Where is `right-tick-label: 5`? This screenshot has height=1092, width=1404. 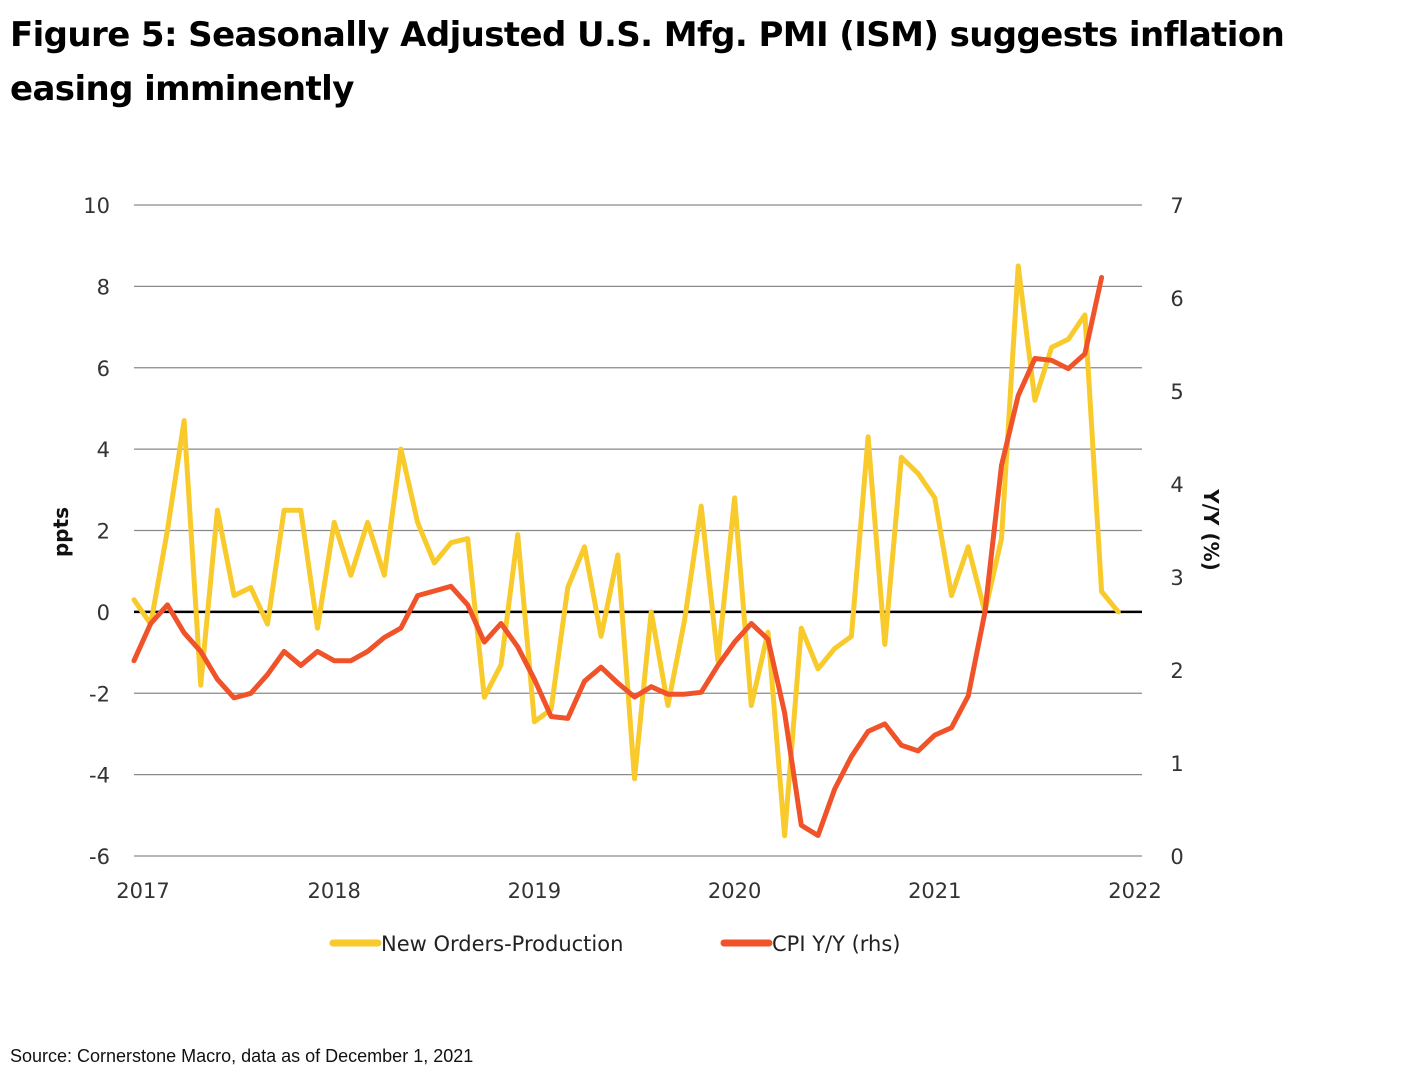
right-tick-label: 5 is located at coordinates (1176, 392).